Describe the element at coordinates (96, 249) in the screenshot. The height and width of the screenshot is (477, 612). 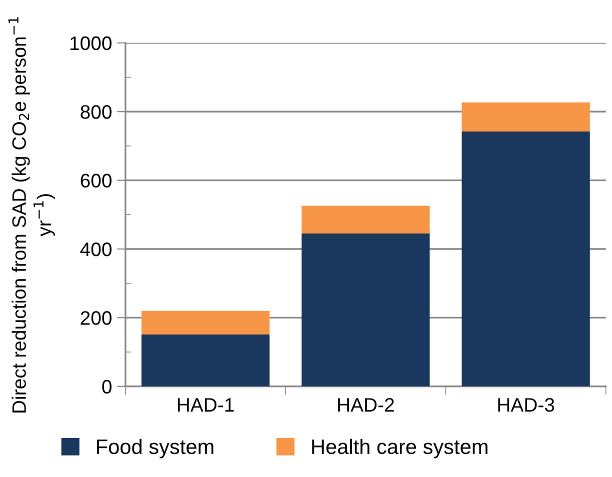
I see `y-tick-label: 400` at that location.